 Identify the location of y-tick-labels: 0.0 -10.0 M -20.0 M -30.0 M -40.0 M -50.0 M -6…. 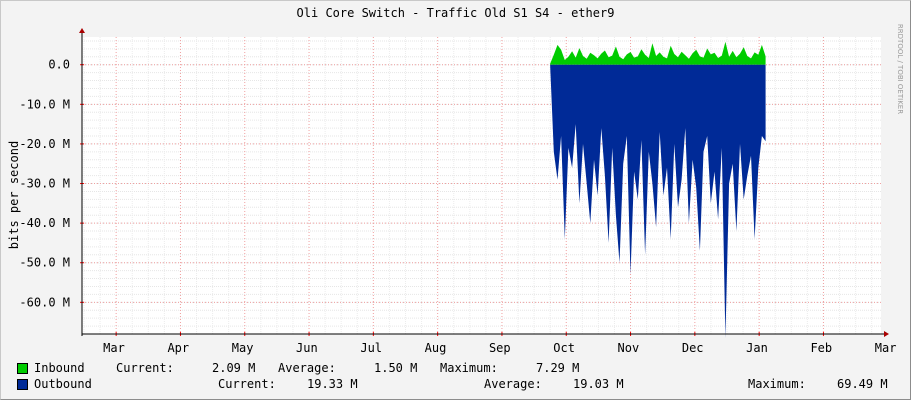
(44, 184).